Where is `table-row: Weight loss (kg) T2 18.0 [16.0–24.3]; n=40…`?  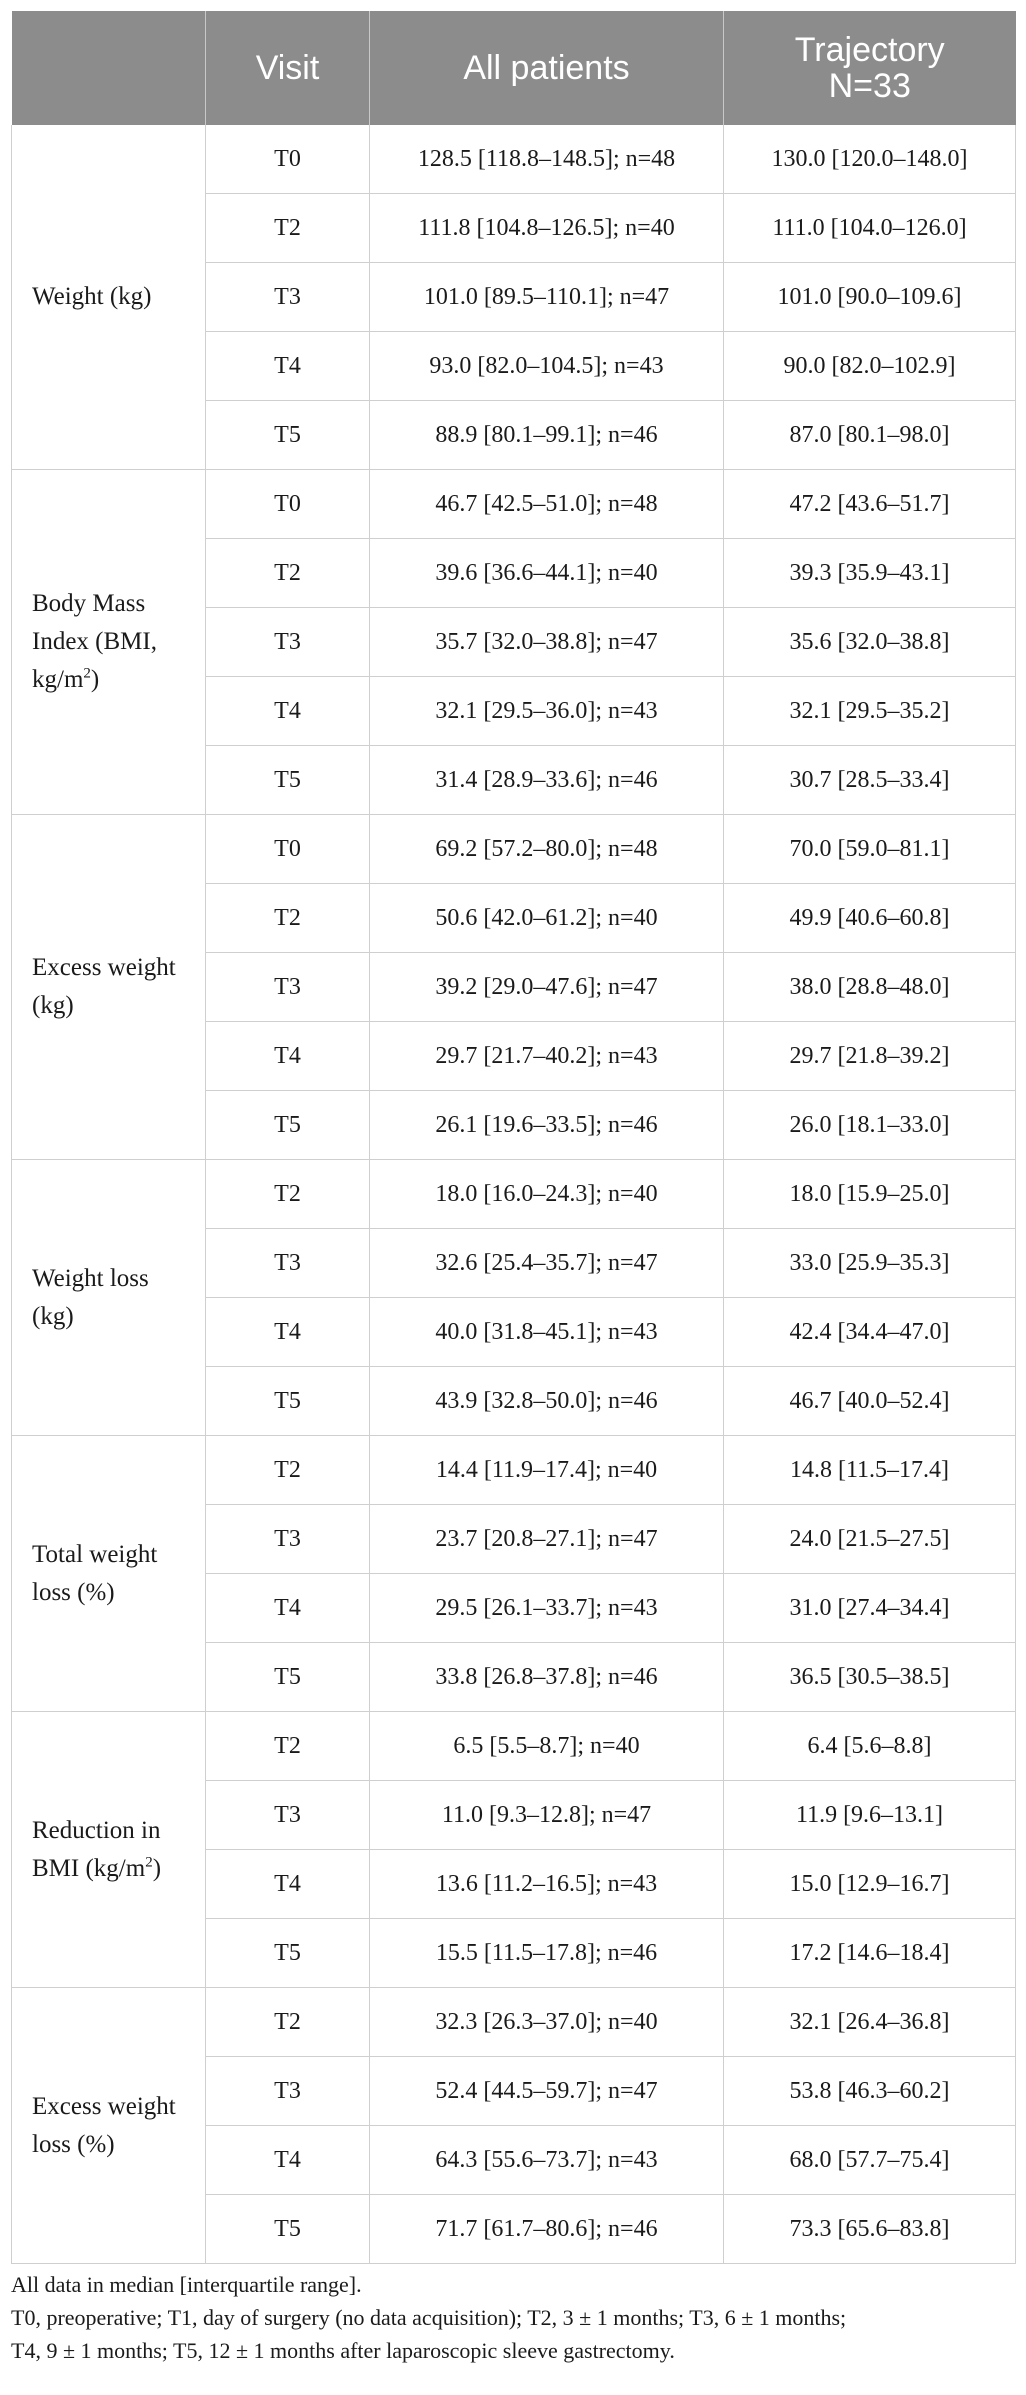 table-row: Weight loss (kg) T2 18.0 [16.0–24.3]; n=40… is located at coordinates (513, 1297).